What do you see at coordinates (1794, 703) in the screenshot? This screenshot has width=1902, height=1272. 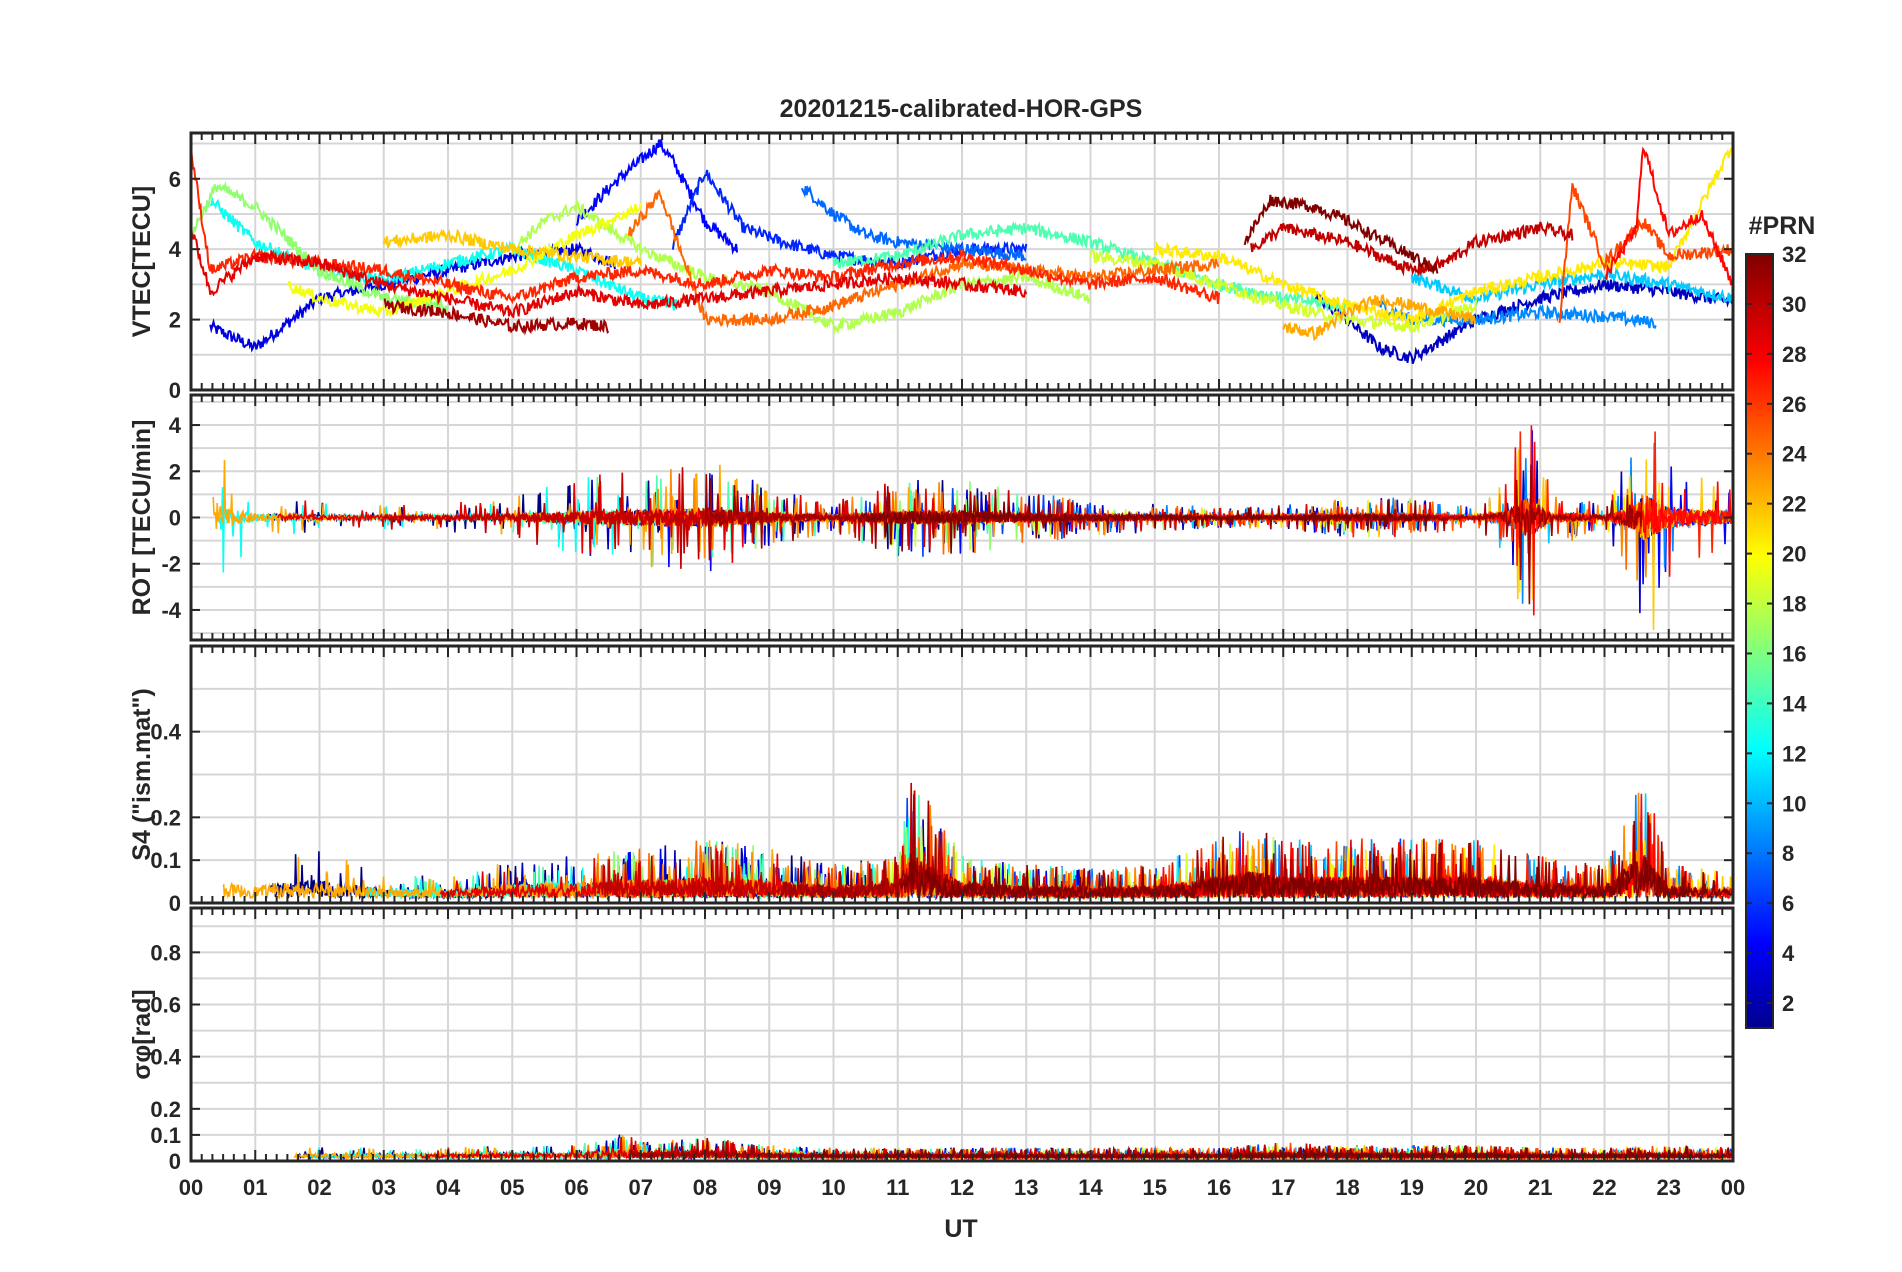 I see `colorbar-tick-label: 14` at bounding box center [1794, 703].